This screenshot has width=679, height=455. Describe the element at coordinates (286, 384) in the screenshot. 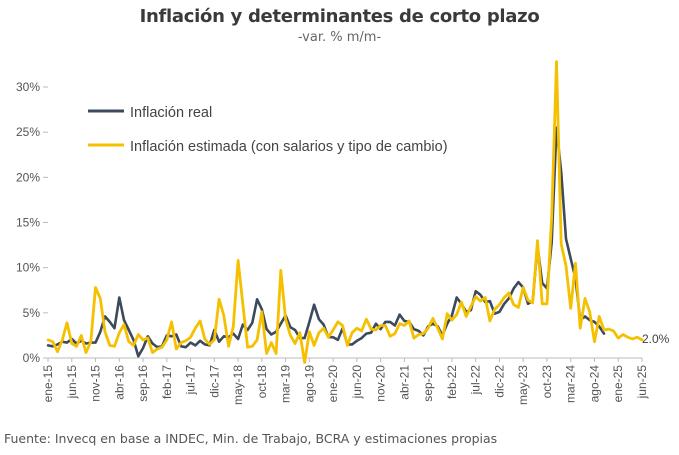

I see `x-tick-label: mar-19` at that location.